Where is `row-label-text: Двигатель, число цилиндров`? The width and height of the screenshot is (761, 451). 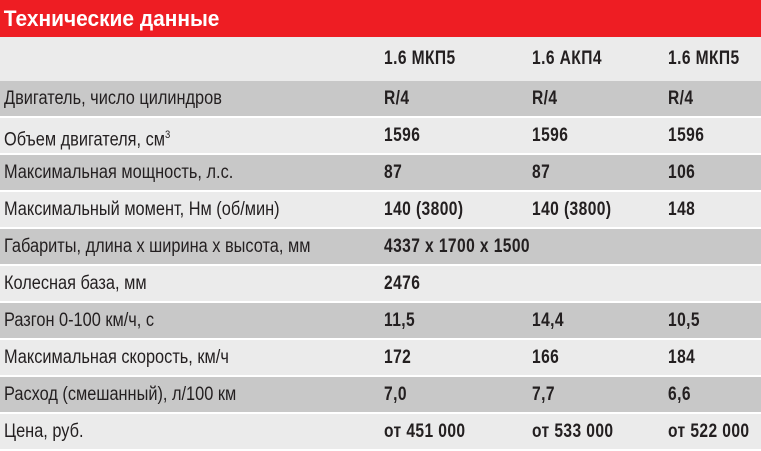 row-label-text: Двигатель, число цилиндров is located at coordinates (113, 98).